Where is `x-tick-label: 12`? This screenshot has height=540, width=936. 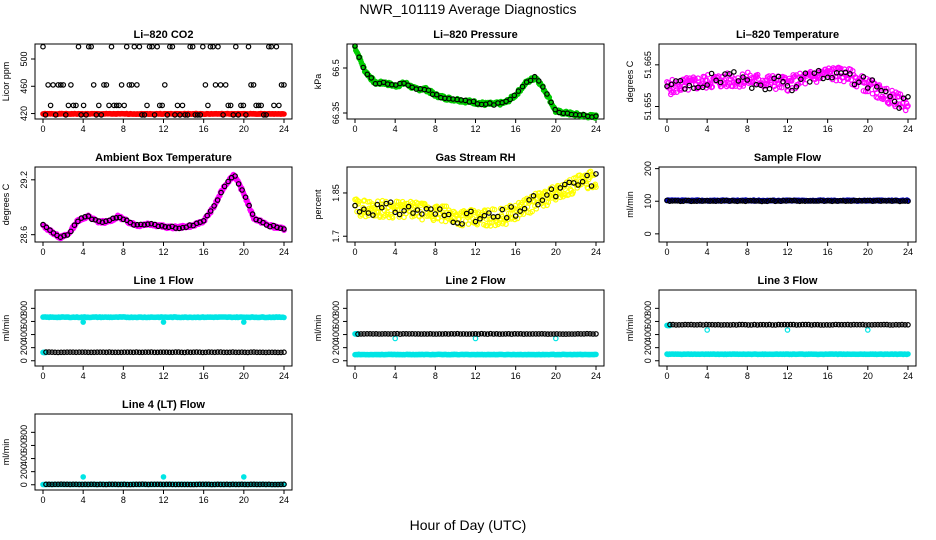 x-tick-label: 12 is located at coordinates (787, 376).